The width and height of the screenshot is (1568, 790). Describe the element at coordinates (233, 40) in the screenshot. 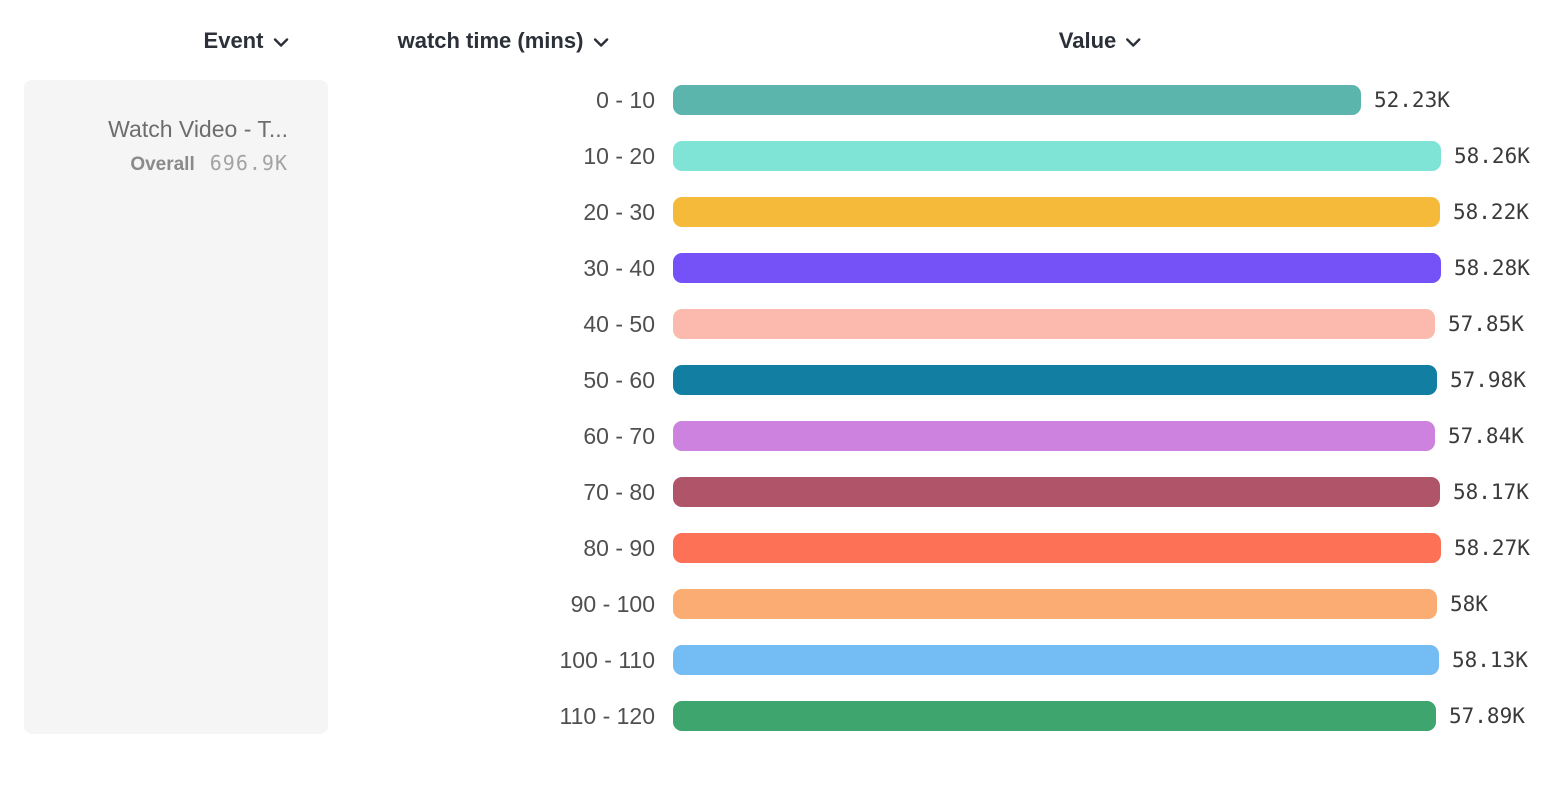

I see `column-header-label: Event` at that location.